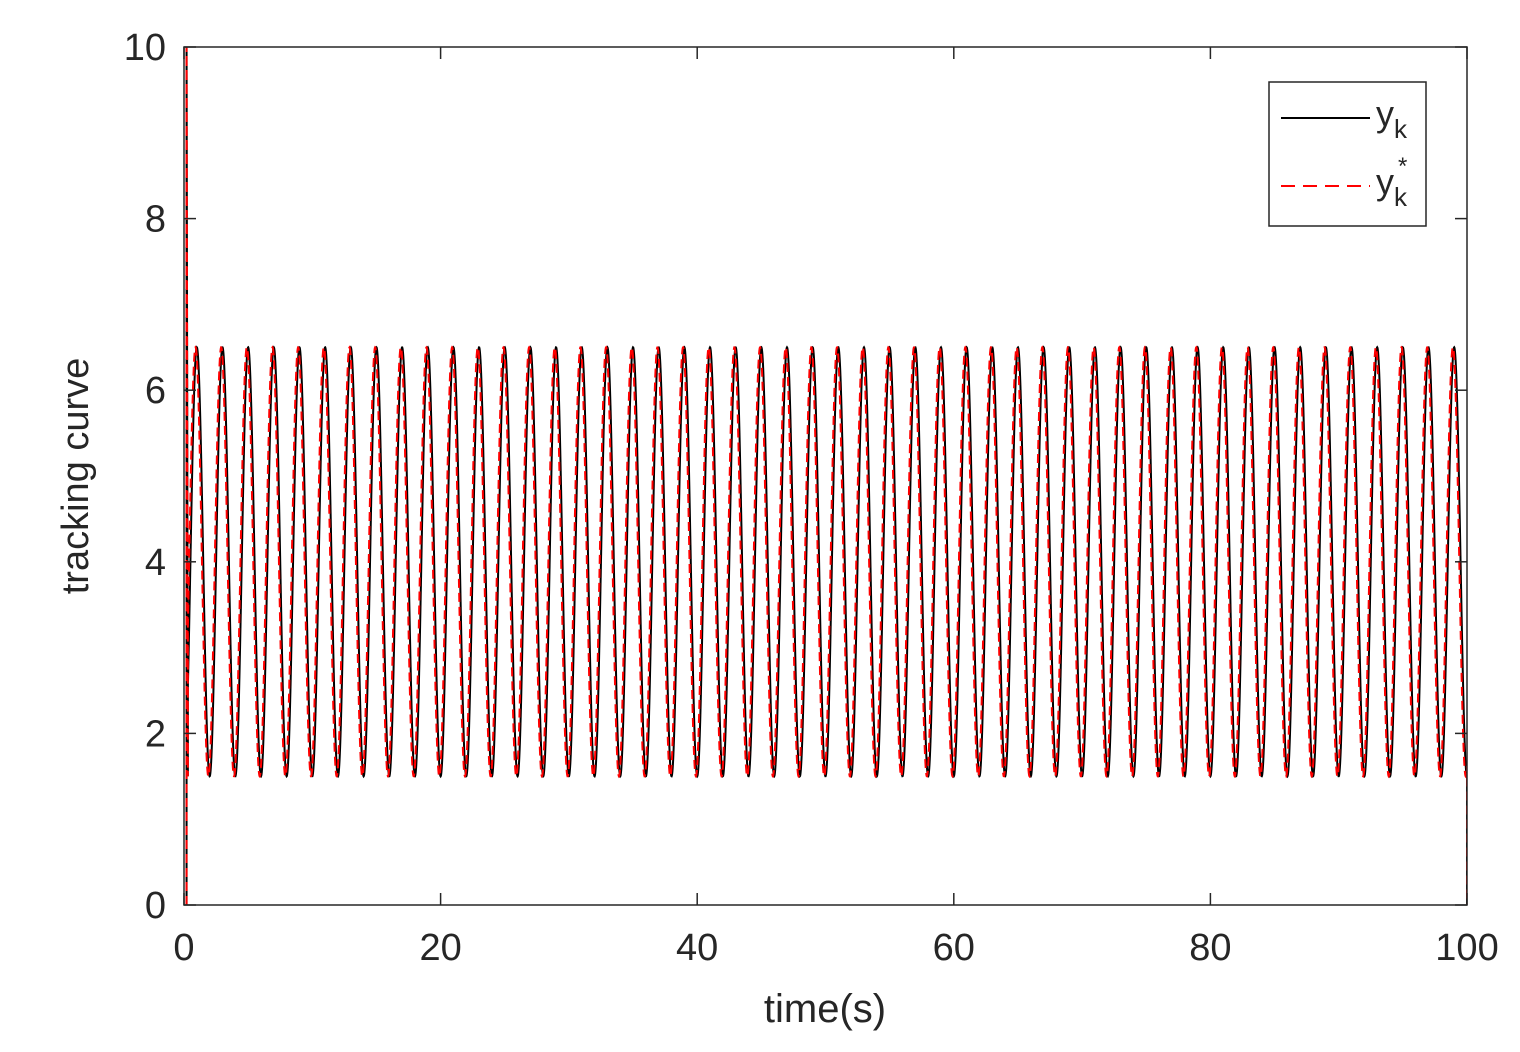 The width and height of the screenshot is (1520, 1052). What do you see at coordinates (1402, 166) in the screenshot?
I see `legend-label-superscript: *` at bounding box center [1402, 166].